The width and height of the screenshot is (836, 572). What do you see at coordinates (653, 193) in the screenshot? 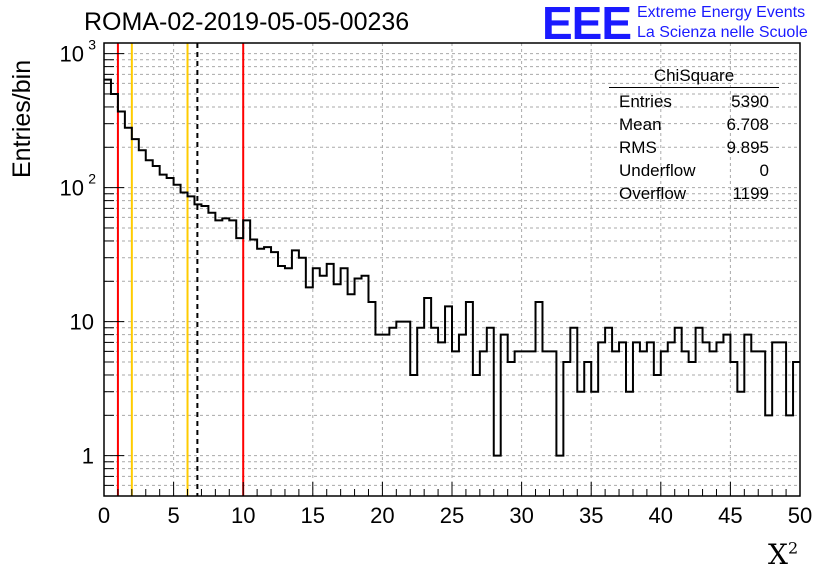
I see `stats-label: Overflow` at bounding box center [653, 193].